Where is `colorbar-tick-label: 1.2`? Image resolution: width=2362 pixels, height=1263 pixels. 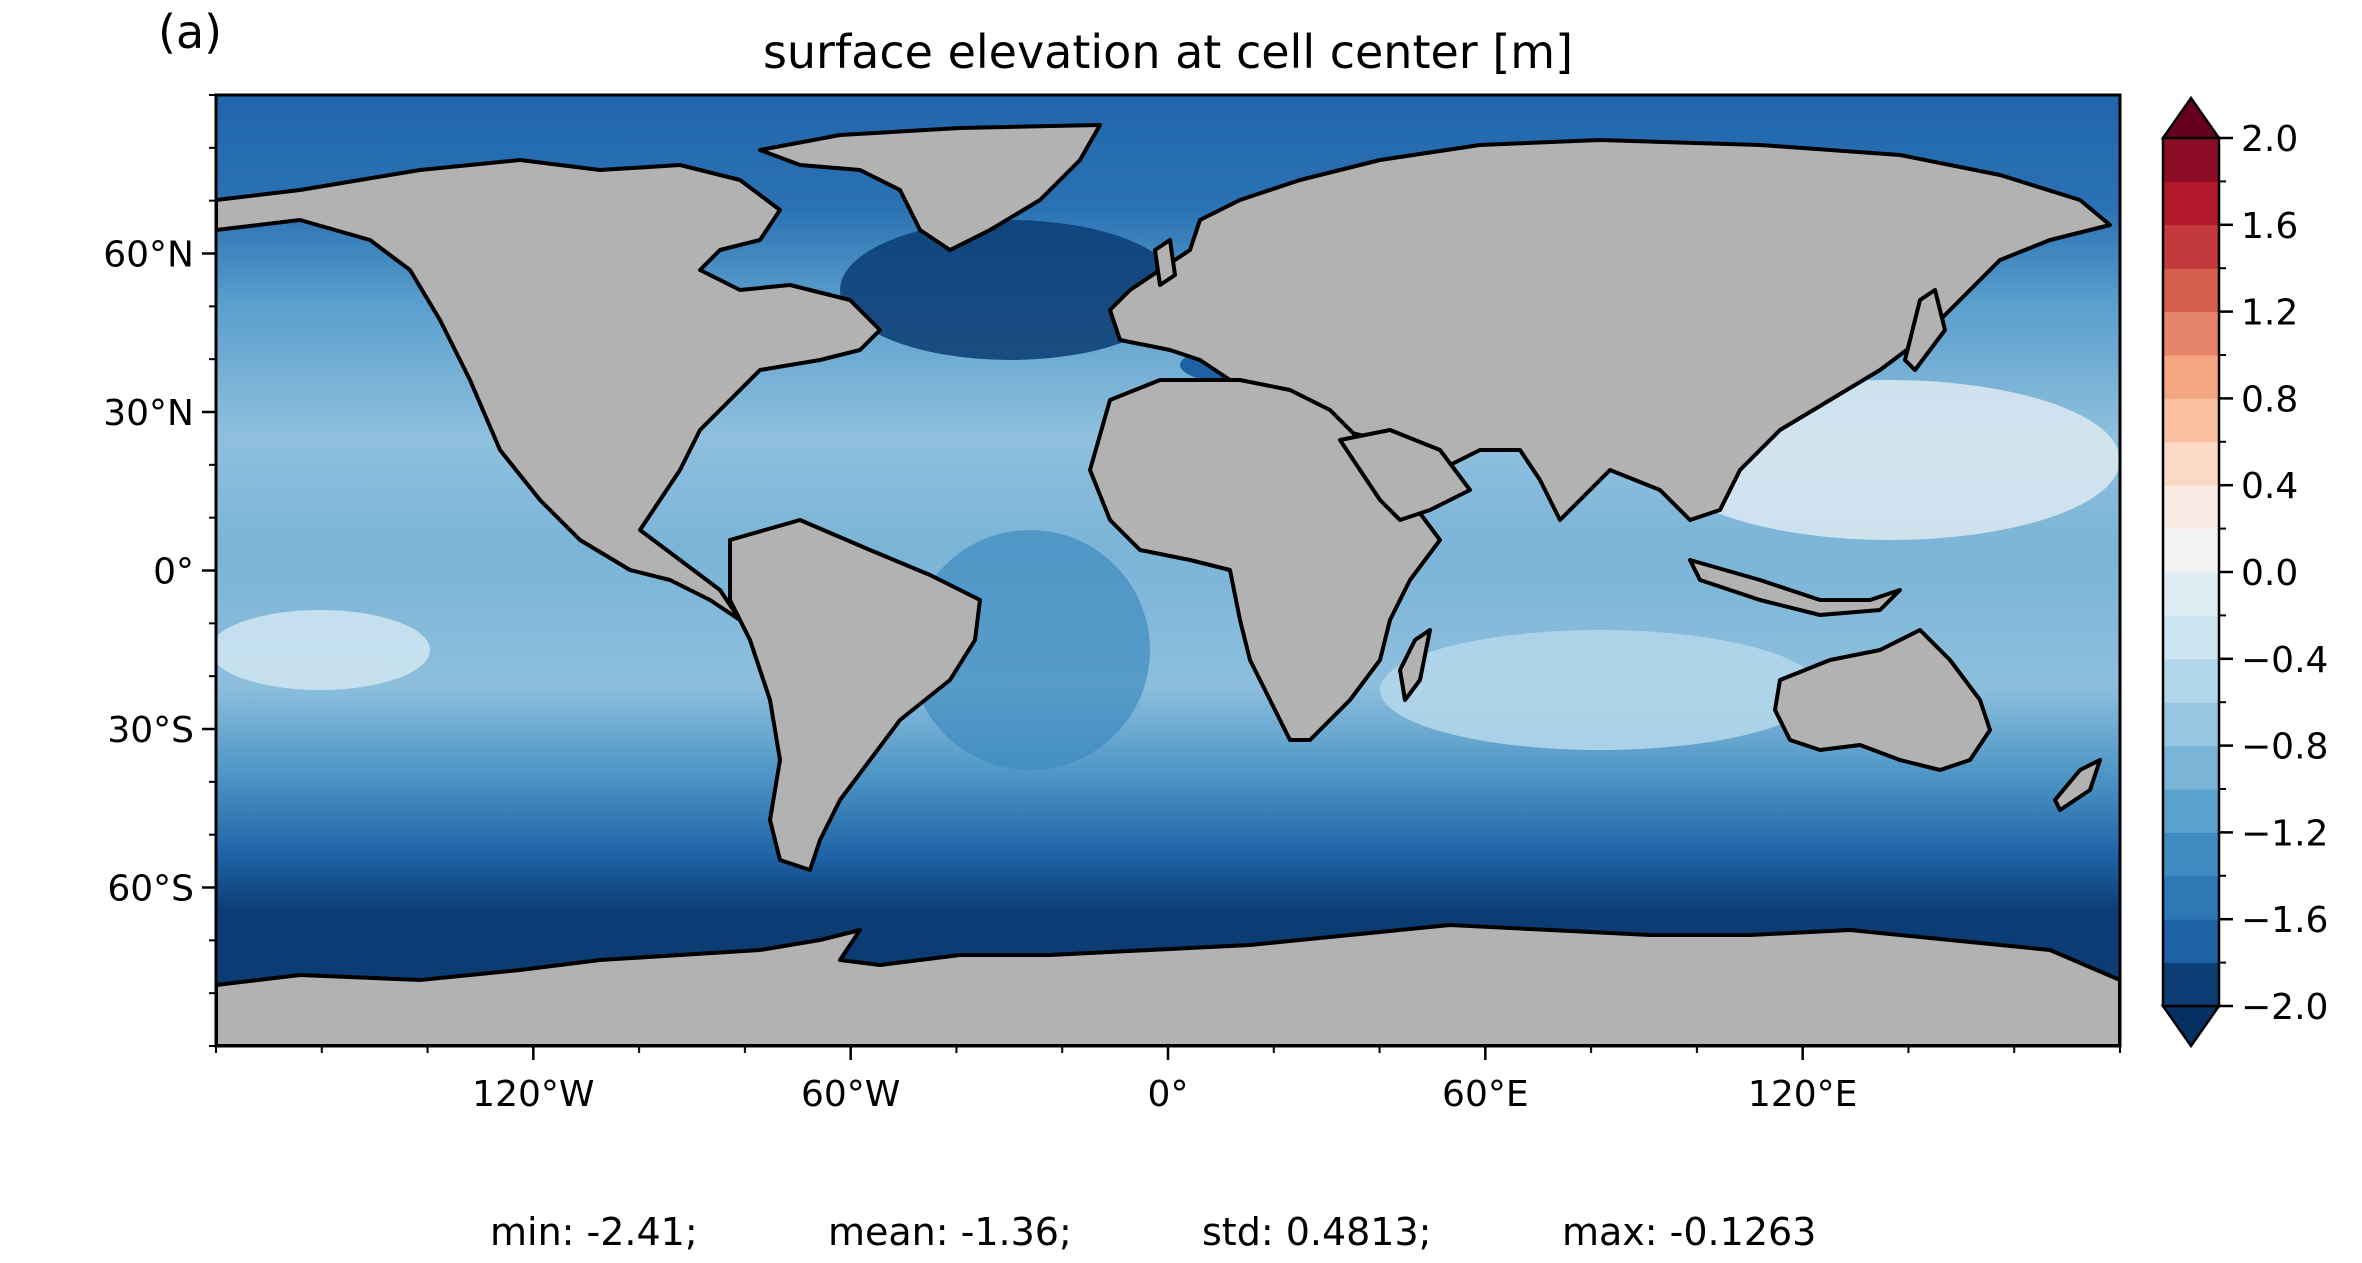
colorbar-tick-label: 1.2 is located at coordinates (2269, 313).